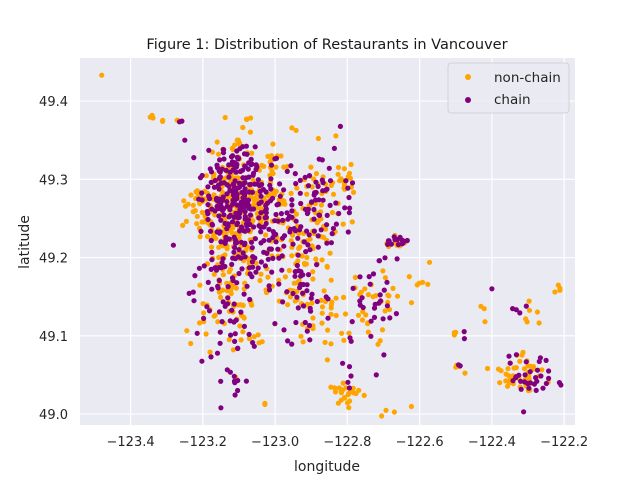 This screenshot has height=480, width=640. What do you see at coordinates (53, 337) in the screenshot?
I see `y-tick-label: 49.1` at bounding box center [53, 337].